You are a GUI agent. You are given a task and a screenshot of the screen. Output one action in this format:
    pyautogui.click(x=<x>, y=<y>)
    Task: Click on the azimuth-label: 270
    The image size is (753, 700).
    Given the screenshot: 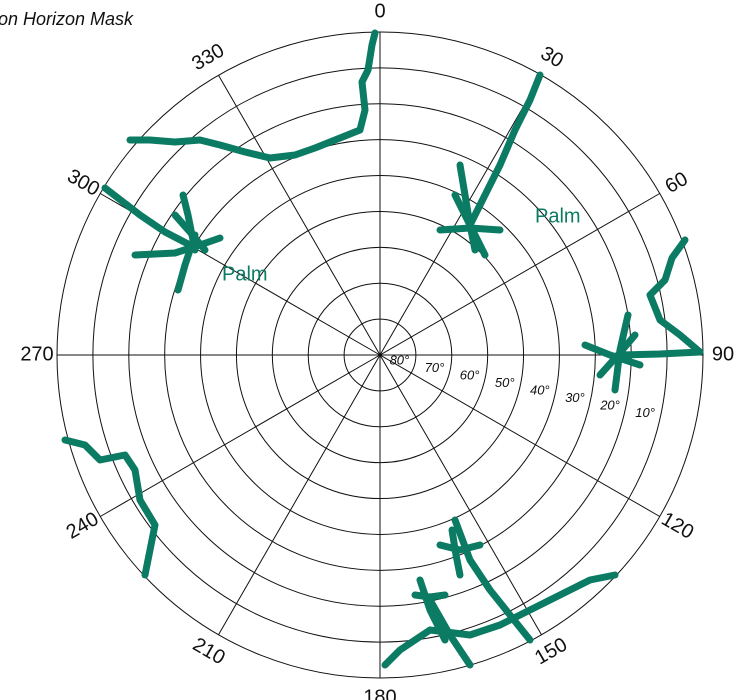 What is the action you would take?
    pyautogui.click(x=36, y=354)
    